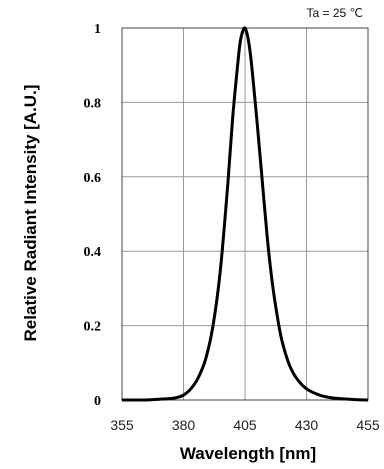 Image resolution: width=384 pixels, height=469 pixels. I want to click on y-tick-label: 0, so click(97, 401).